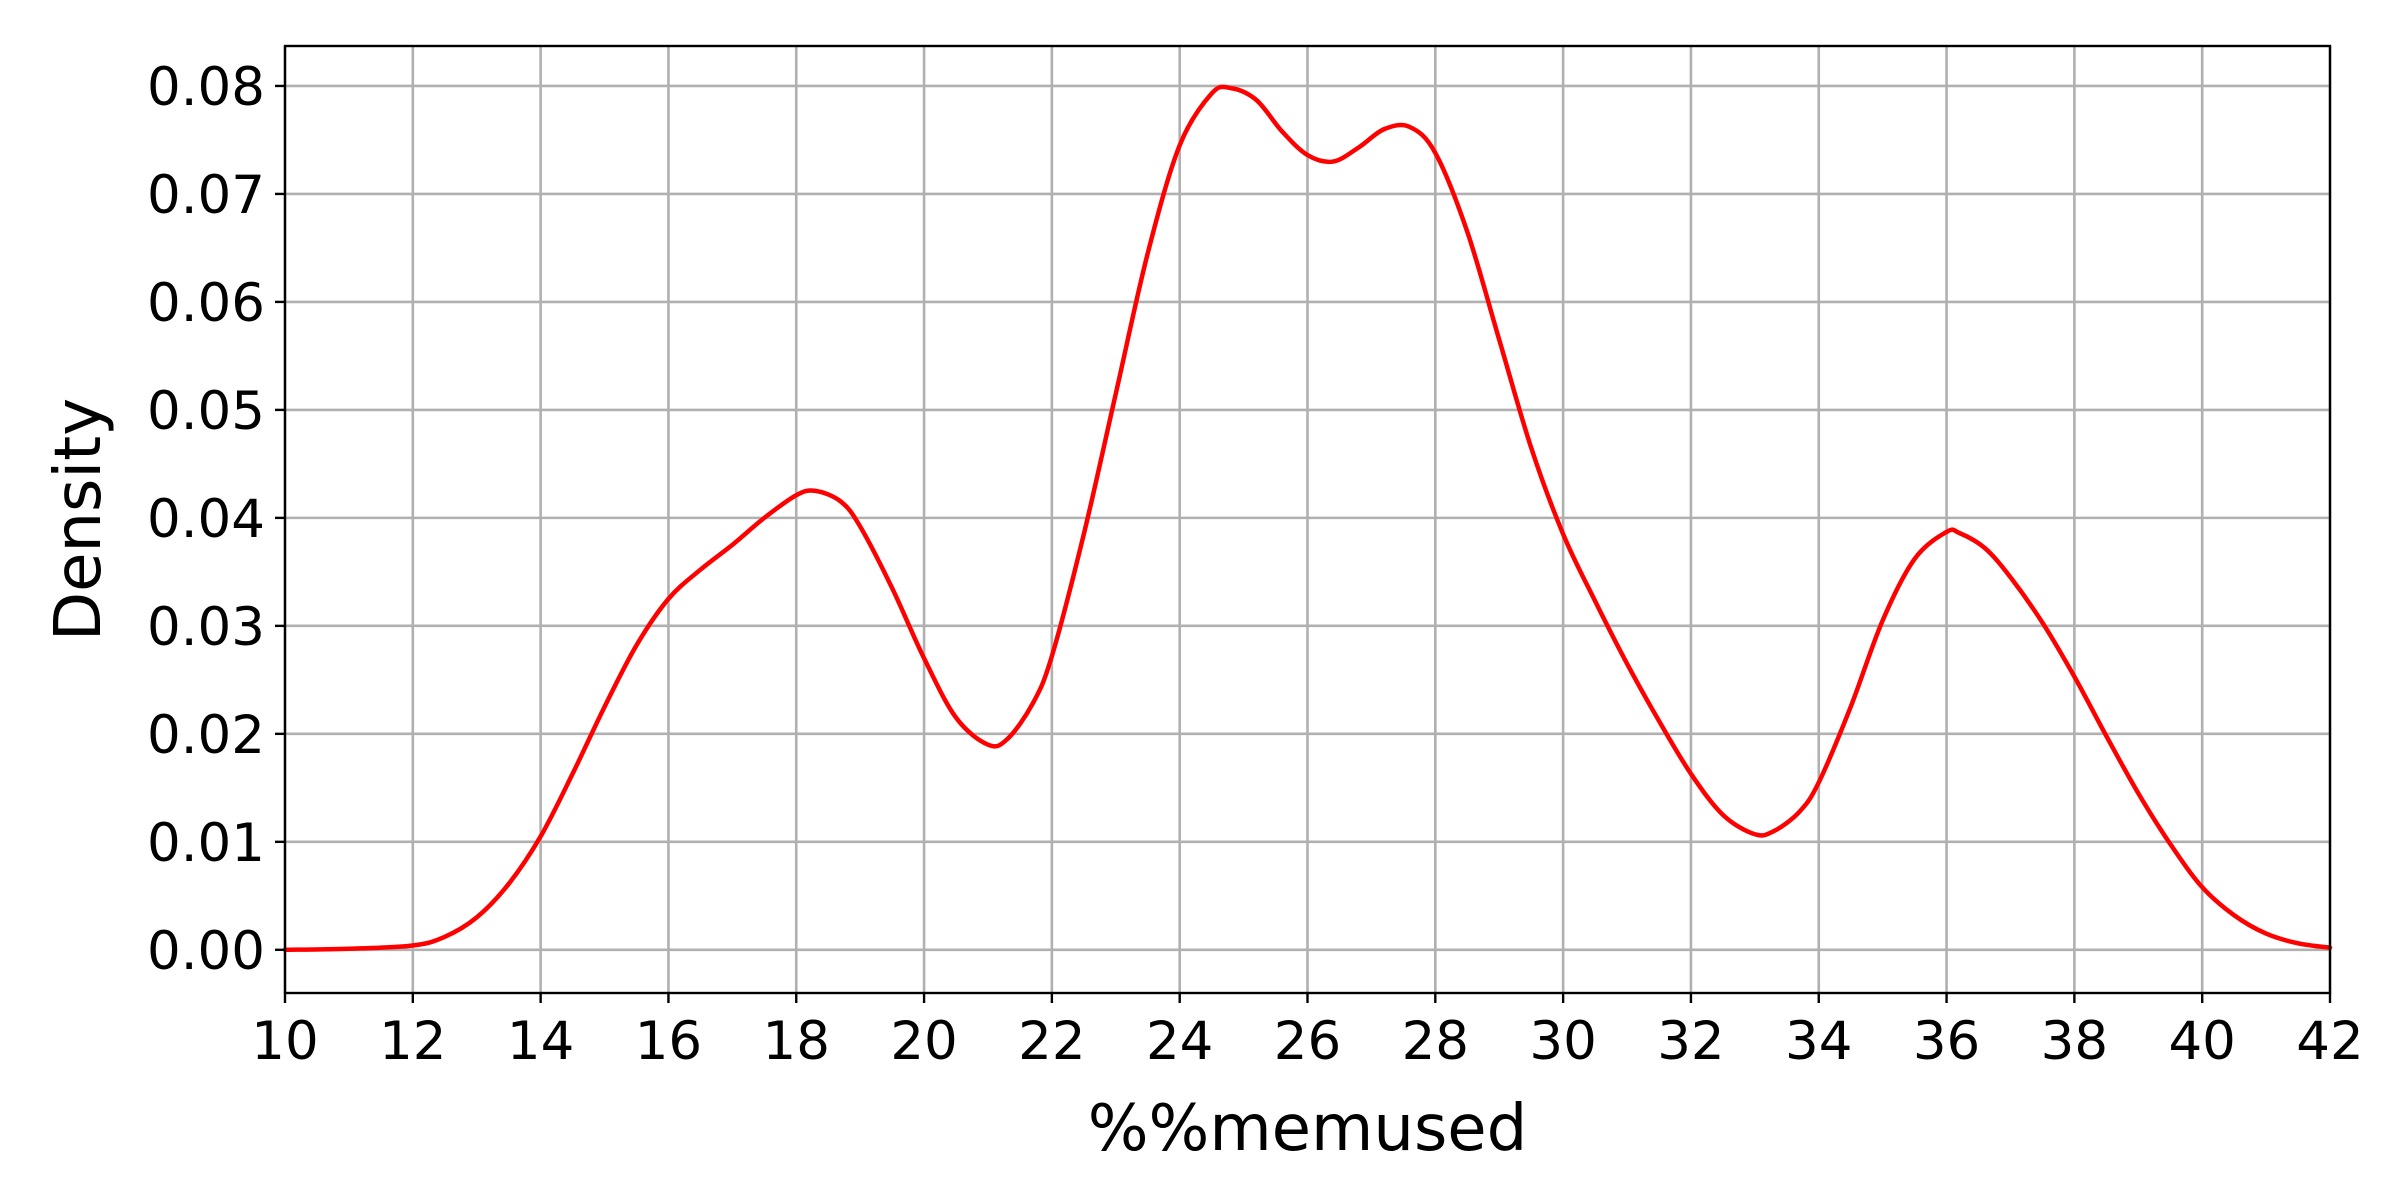 The width and height of the screenshot is (2400, 1200). What do you see at coordinates (412, 1041) in the screenshot?
I see `x-tick-label: 12` at bounding box center [412, 1041].